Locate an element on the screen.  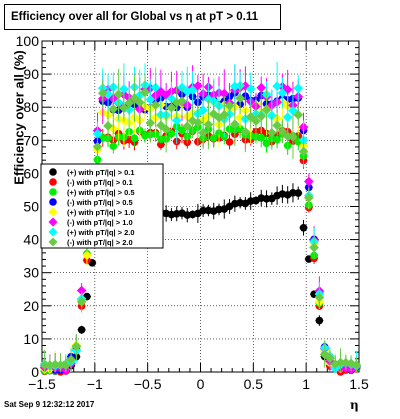
y-tick-label: 60 is located at coordinates (31, 173).